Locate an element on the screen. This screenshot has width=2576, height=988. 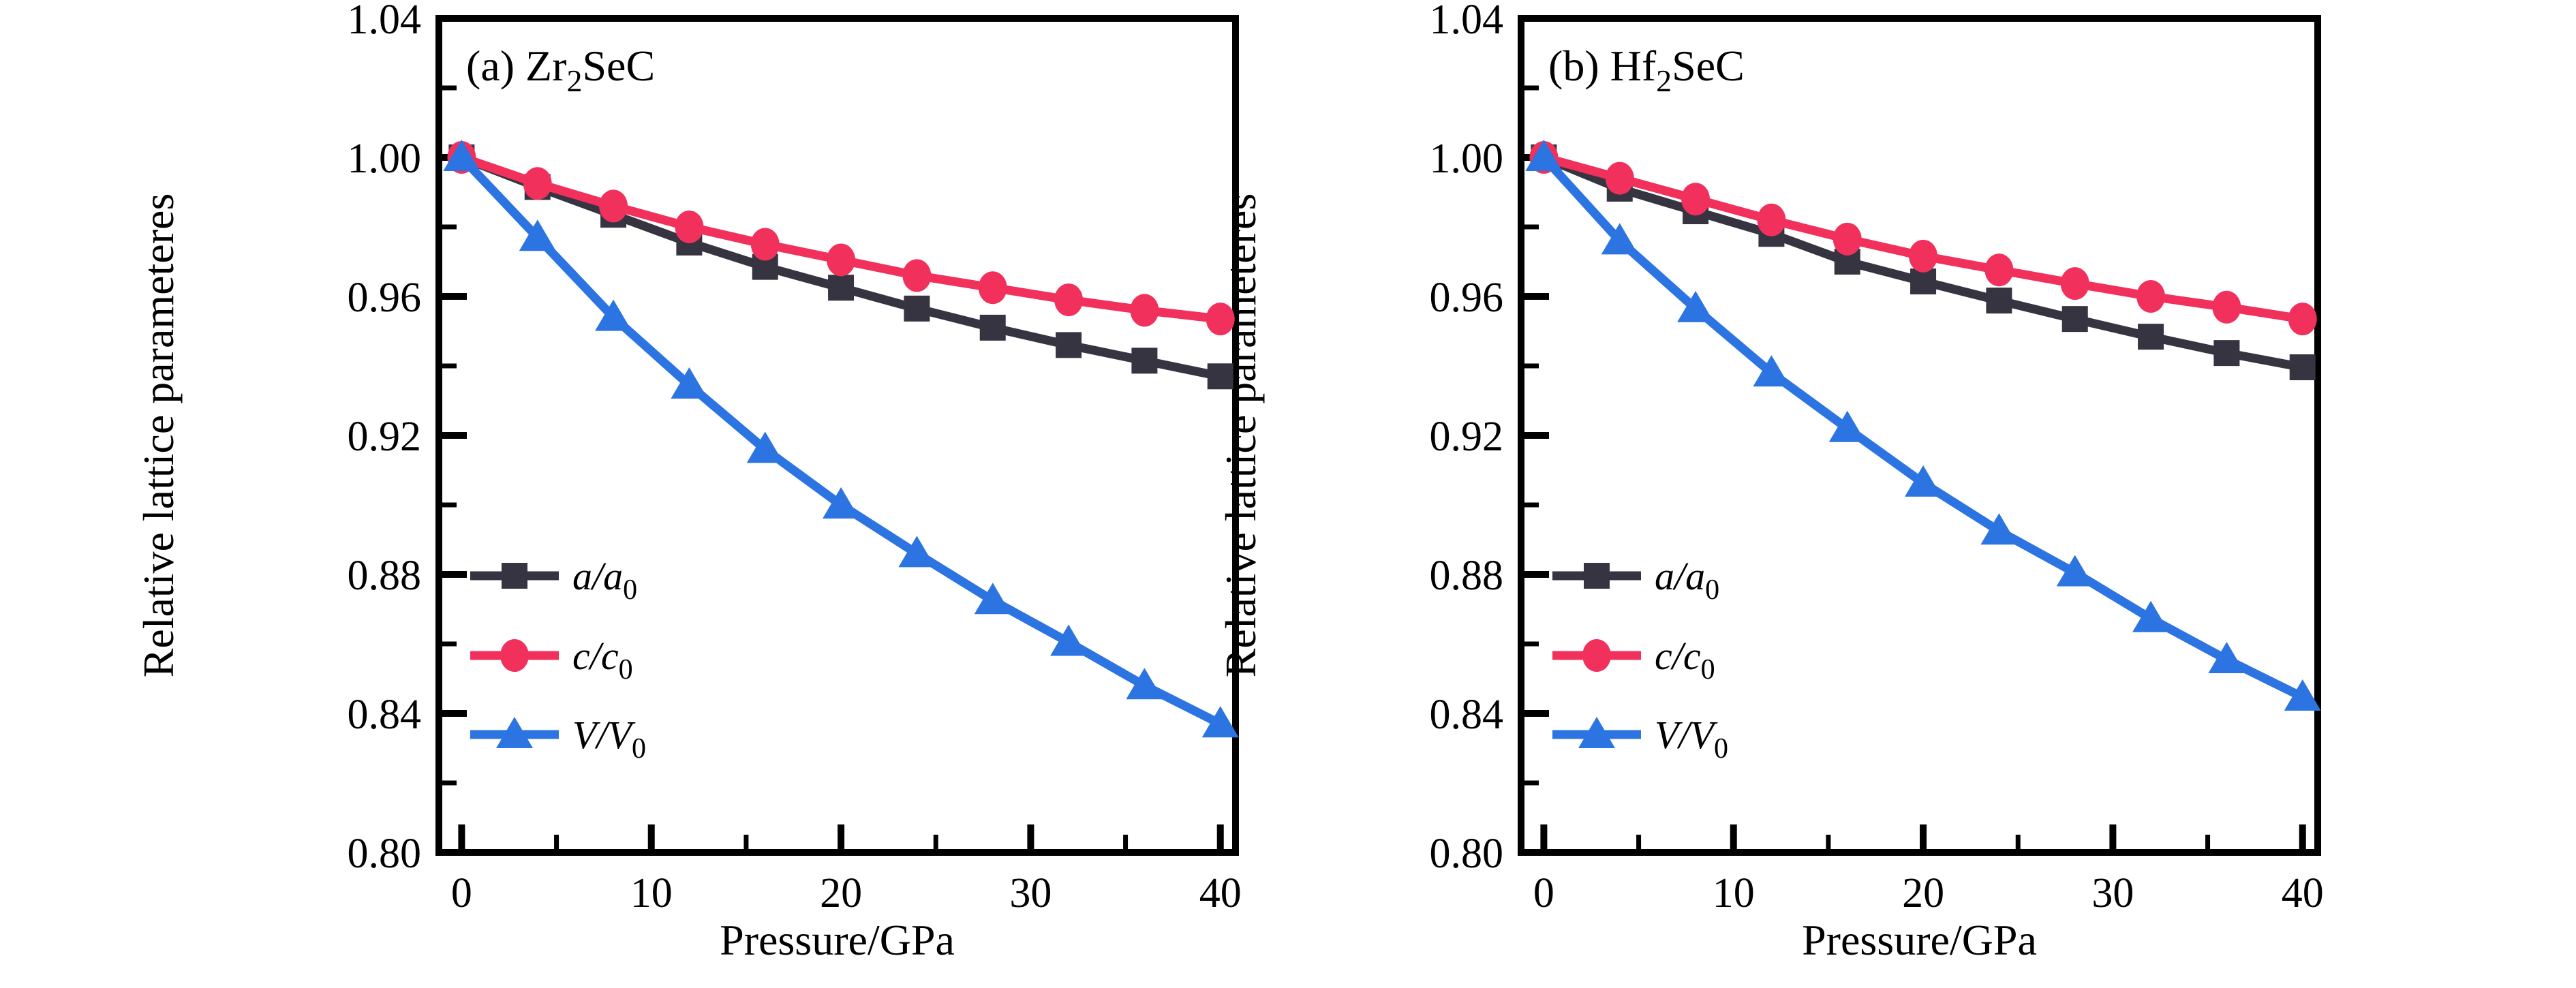
y-axis-title: Relative lattice parameteres is located at coordinates (1240, 436).